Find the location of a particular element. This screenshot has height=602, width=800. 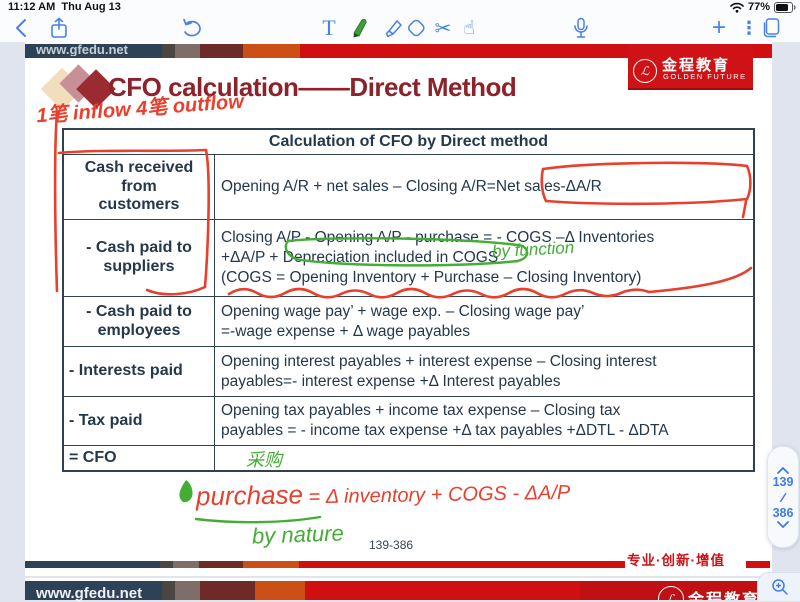

share-icon is located at coordinates (59, 28).